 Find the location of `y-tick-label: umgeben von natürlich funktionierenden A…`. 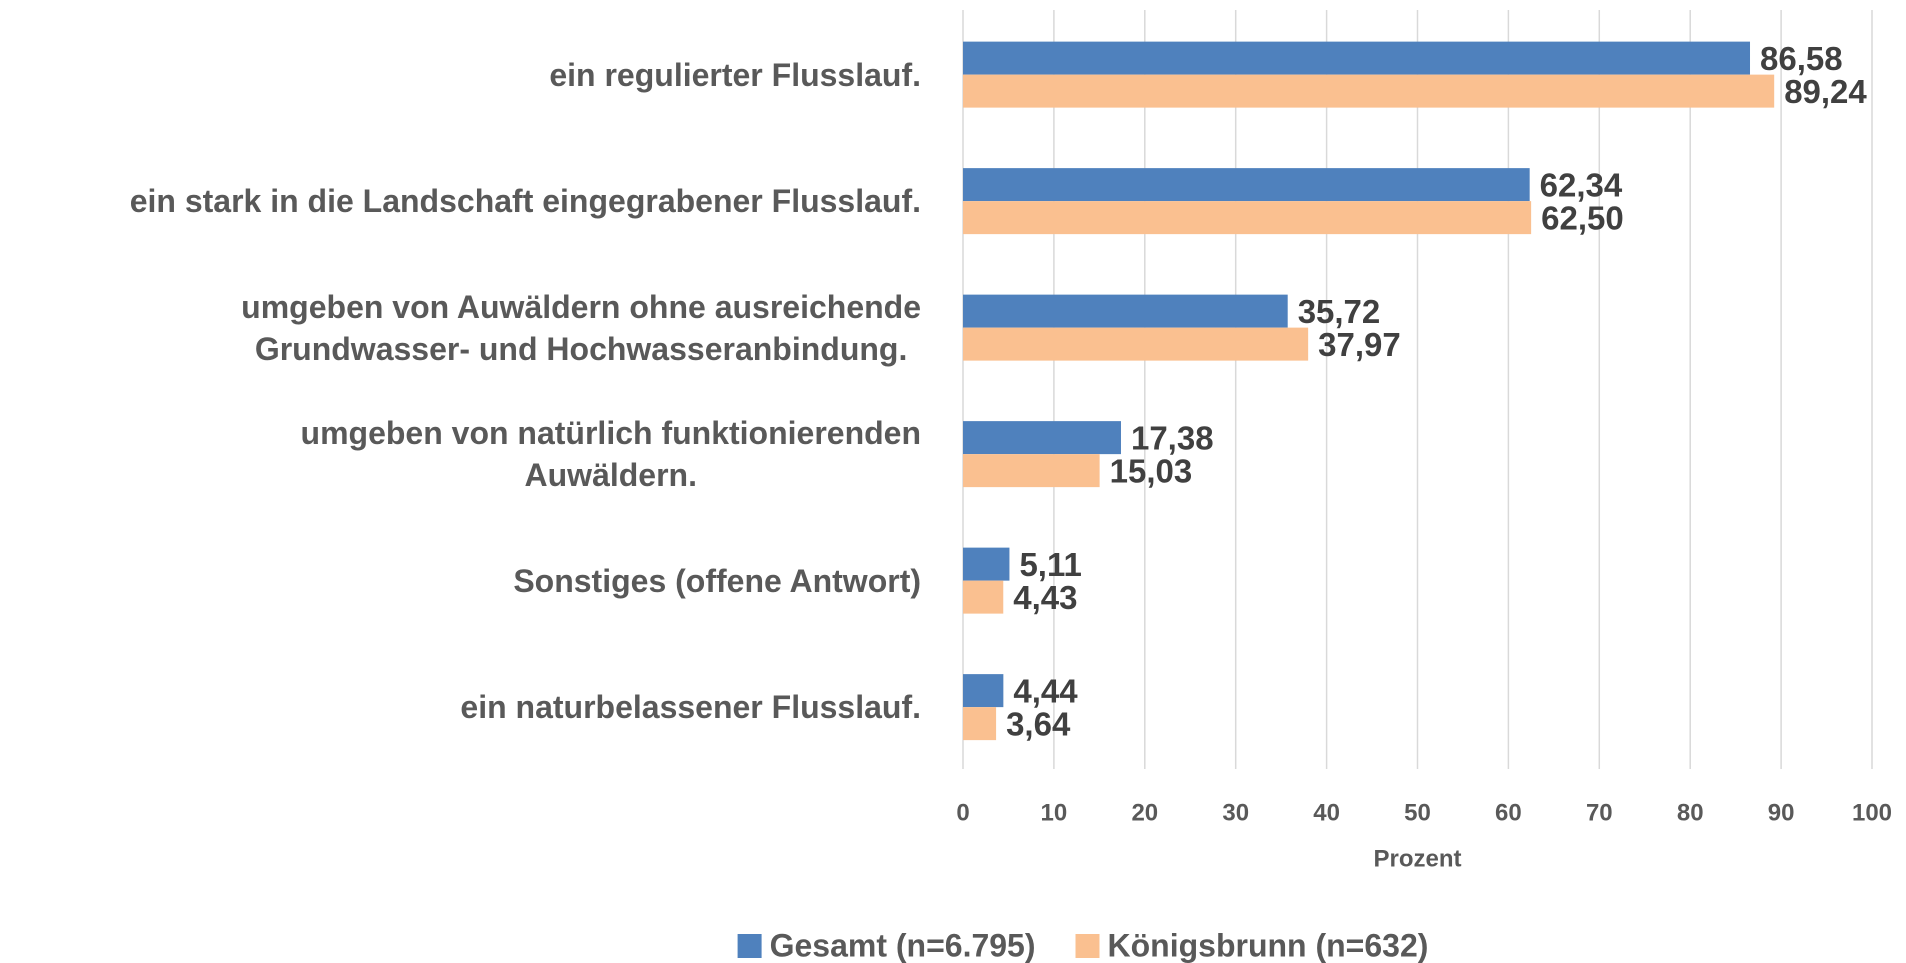

y-tick-label: umgeben von natürlich funktionierenden A… is located at coordinates (610, 454).